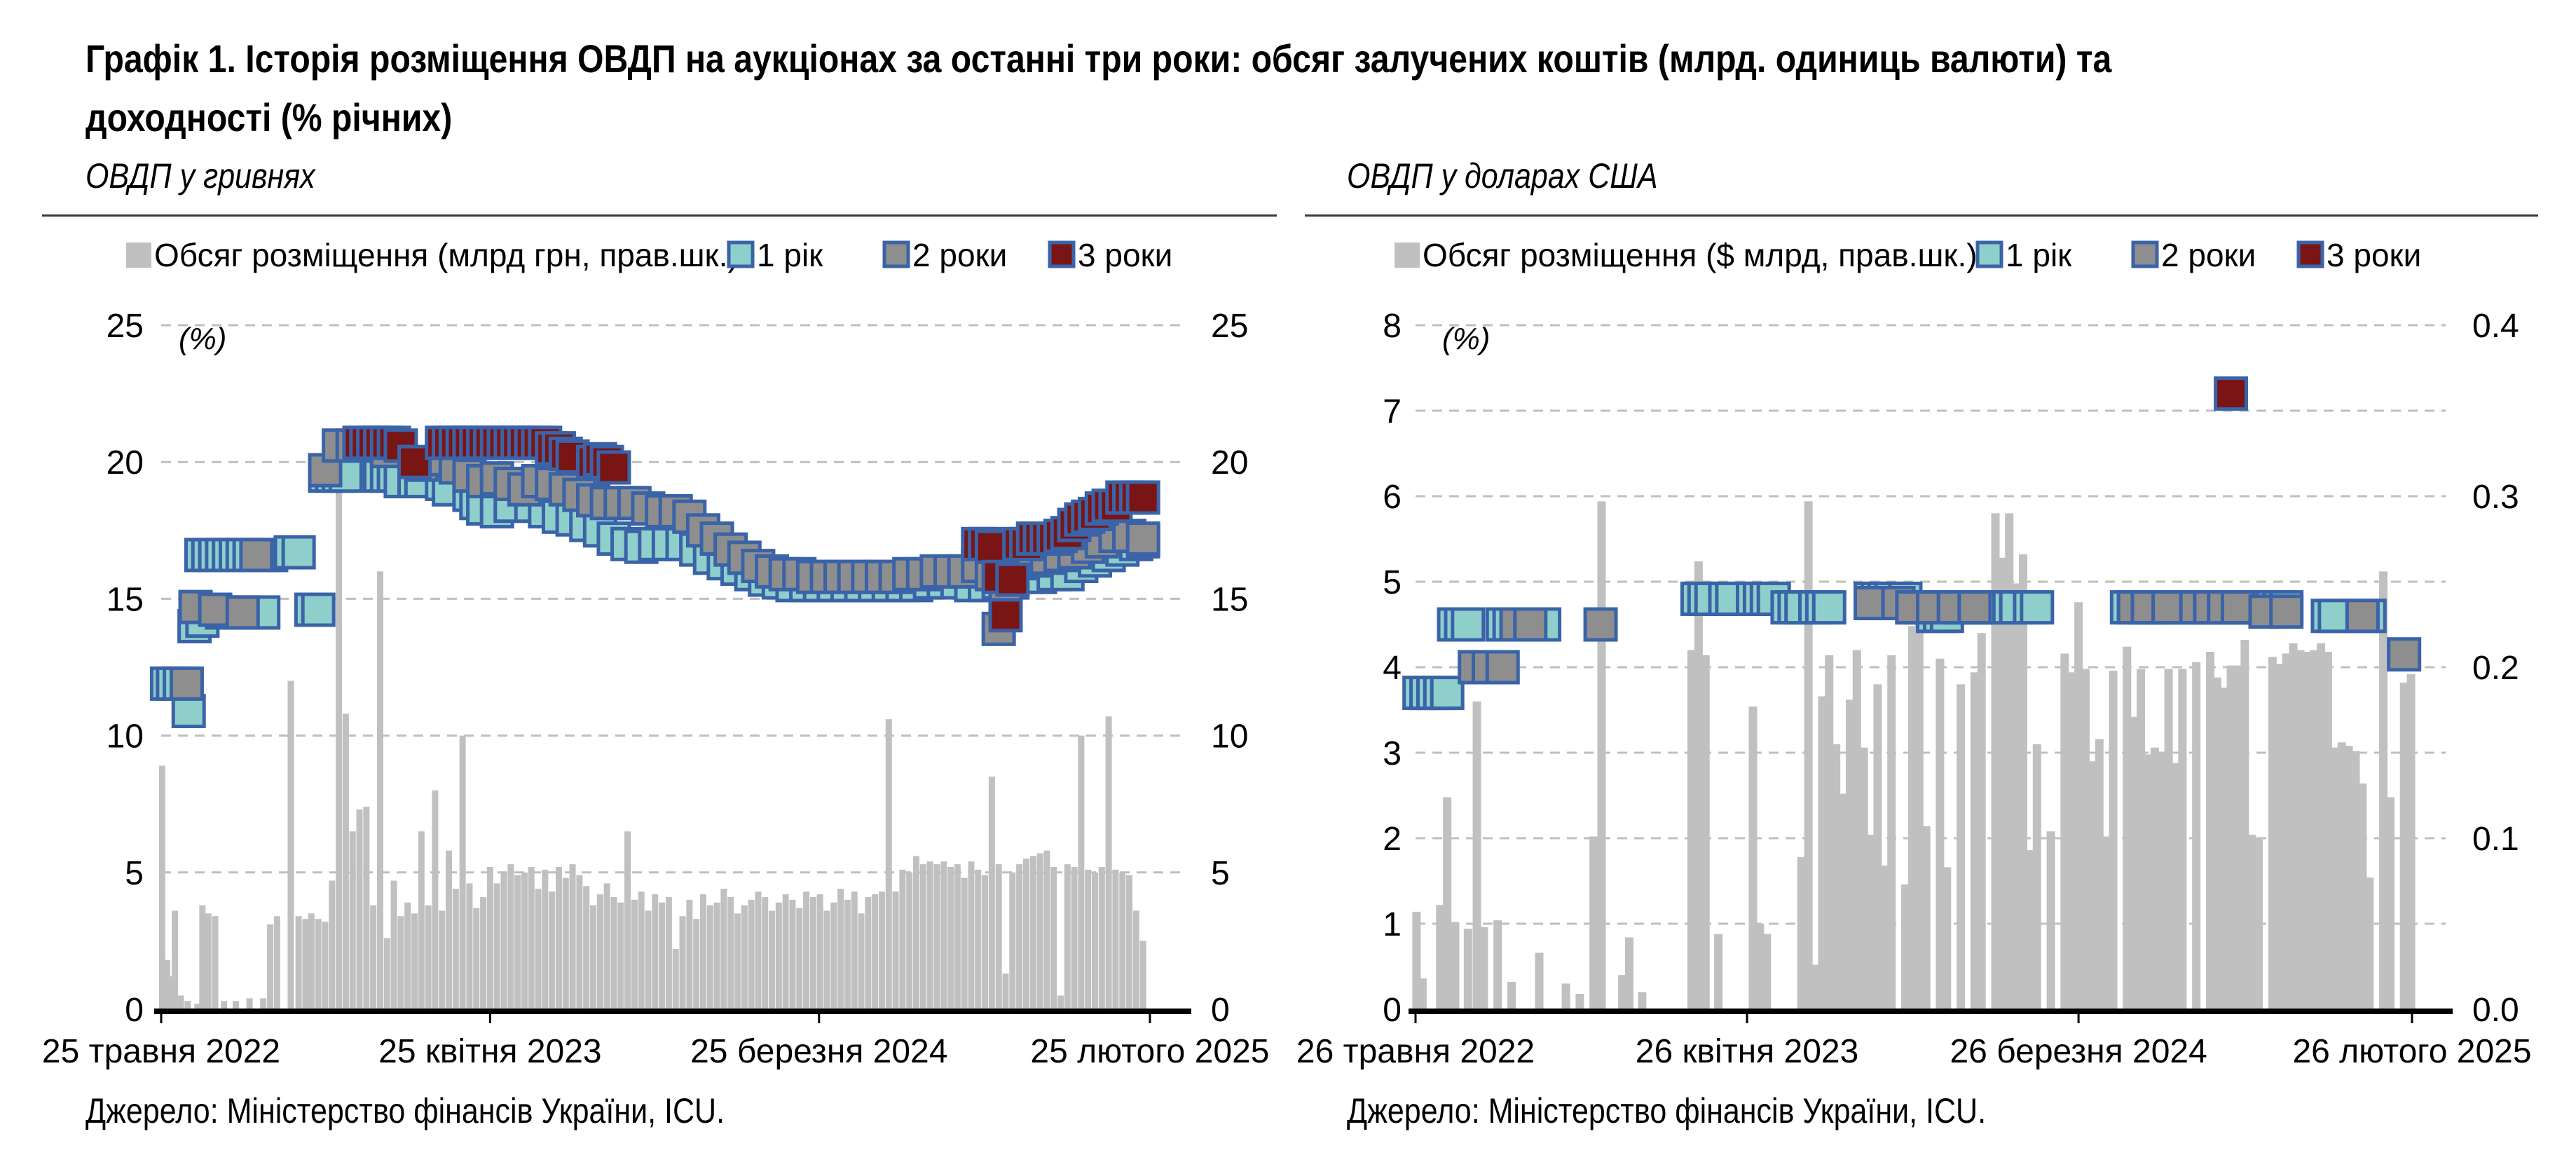  I want to click on left-axis-tick-label: 8, so click(1393, 326).